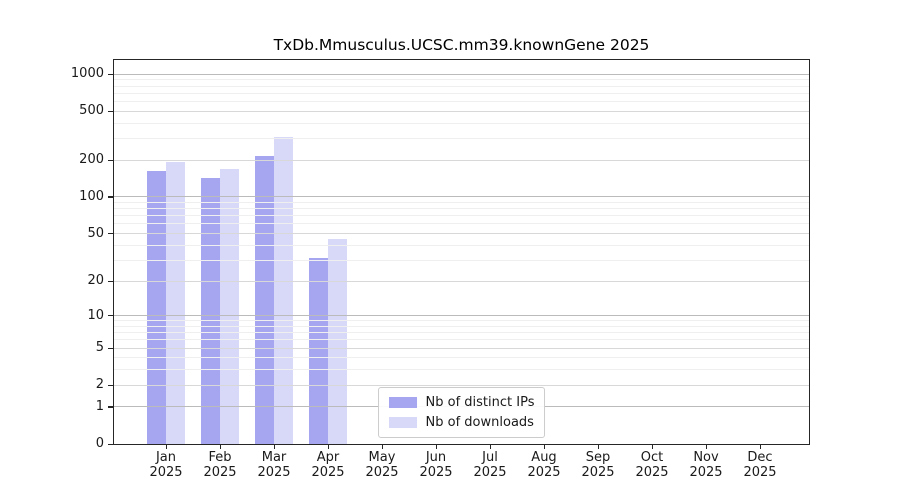 The width and height of the screenshot is (900, 500). I want to click on x-tick-month: Feb, so click(220, 457).